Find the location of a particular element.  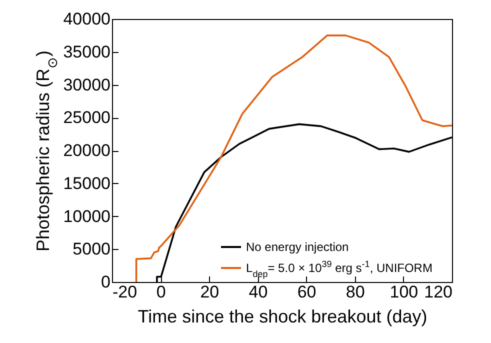

y-tick-label: 40000 is located at coordinates (86, 19).